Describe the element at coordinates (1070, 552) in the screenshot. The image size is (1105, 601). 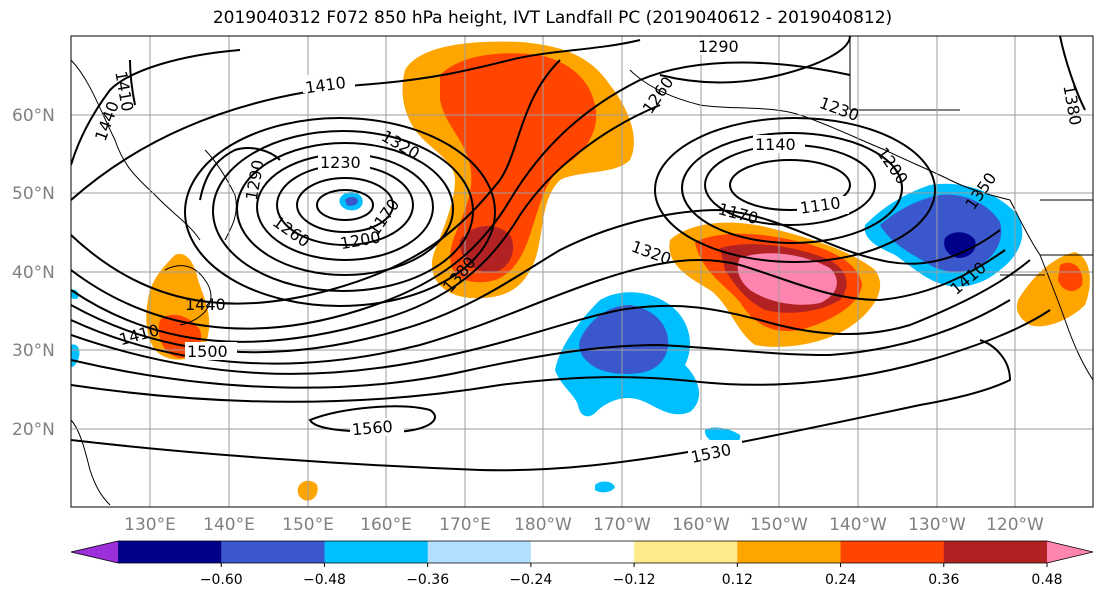
I see `colorbar-extend-max` at that location.